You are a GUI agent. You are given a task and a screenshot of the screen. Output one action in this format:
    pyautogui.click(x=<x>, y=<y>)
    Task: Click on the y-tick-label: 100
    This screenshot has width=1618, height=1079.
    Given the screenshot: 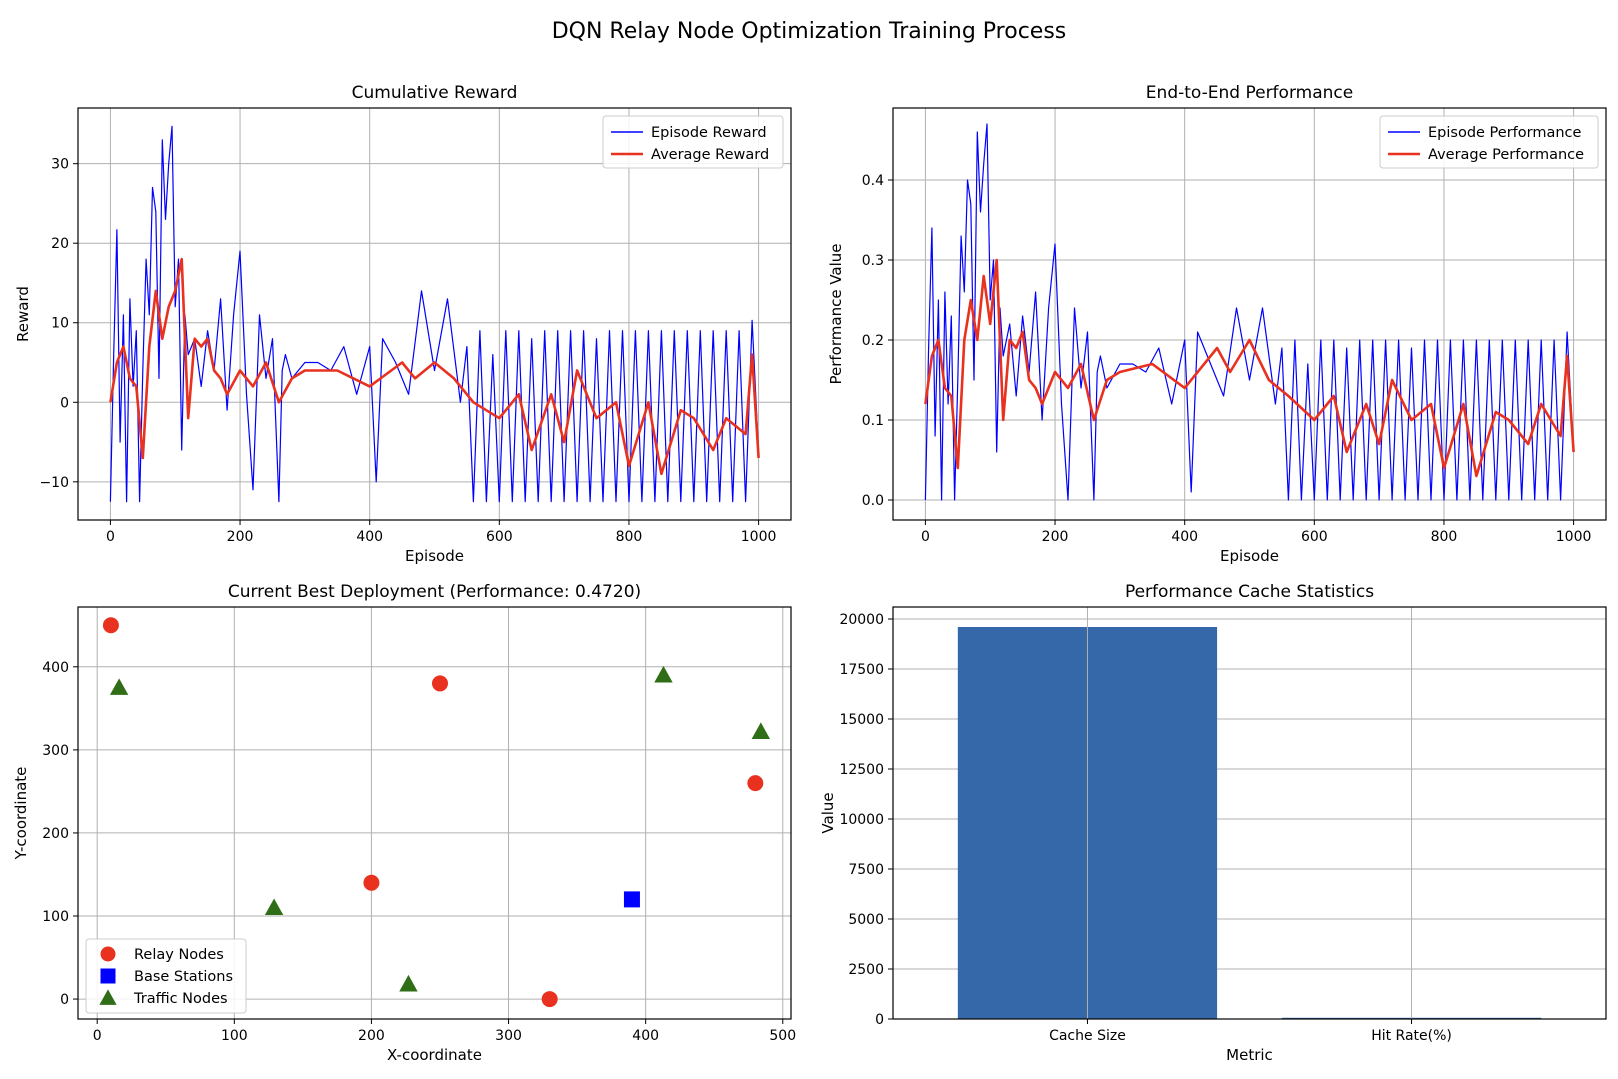 What is the action you would take?
    pyautogui.click(x=55, y=917)
    